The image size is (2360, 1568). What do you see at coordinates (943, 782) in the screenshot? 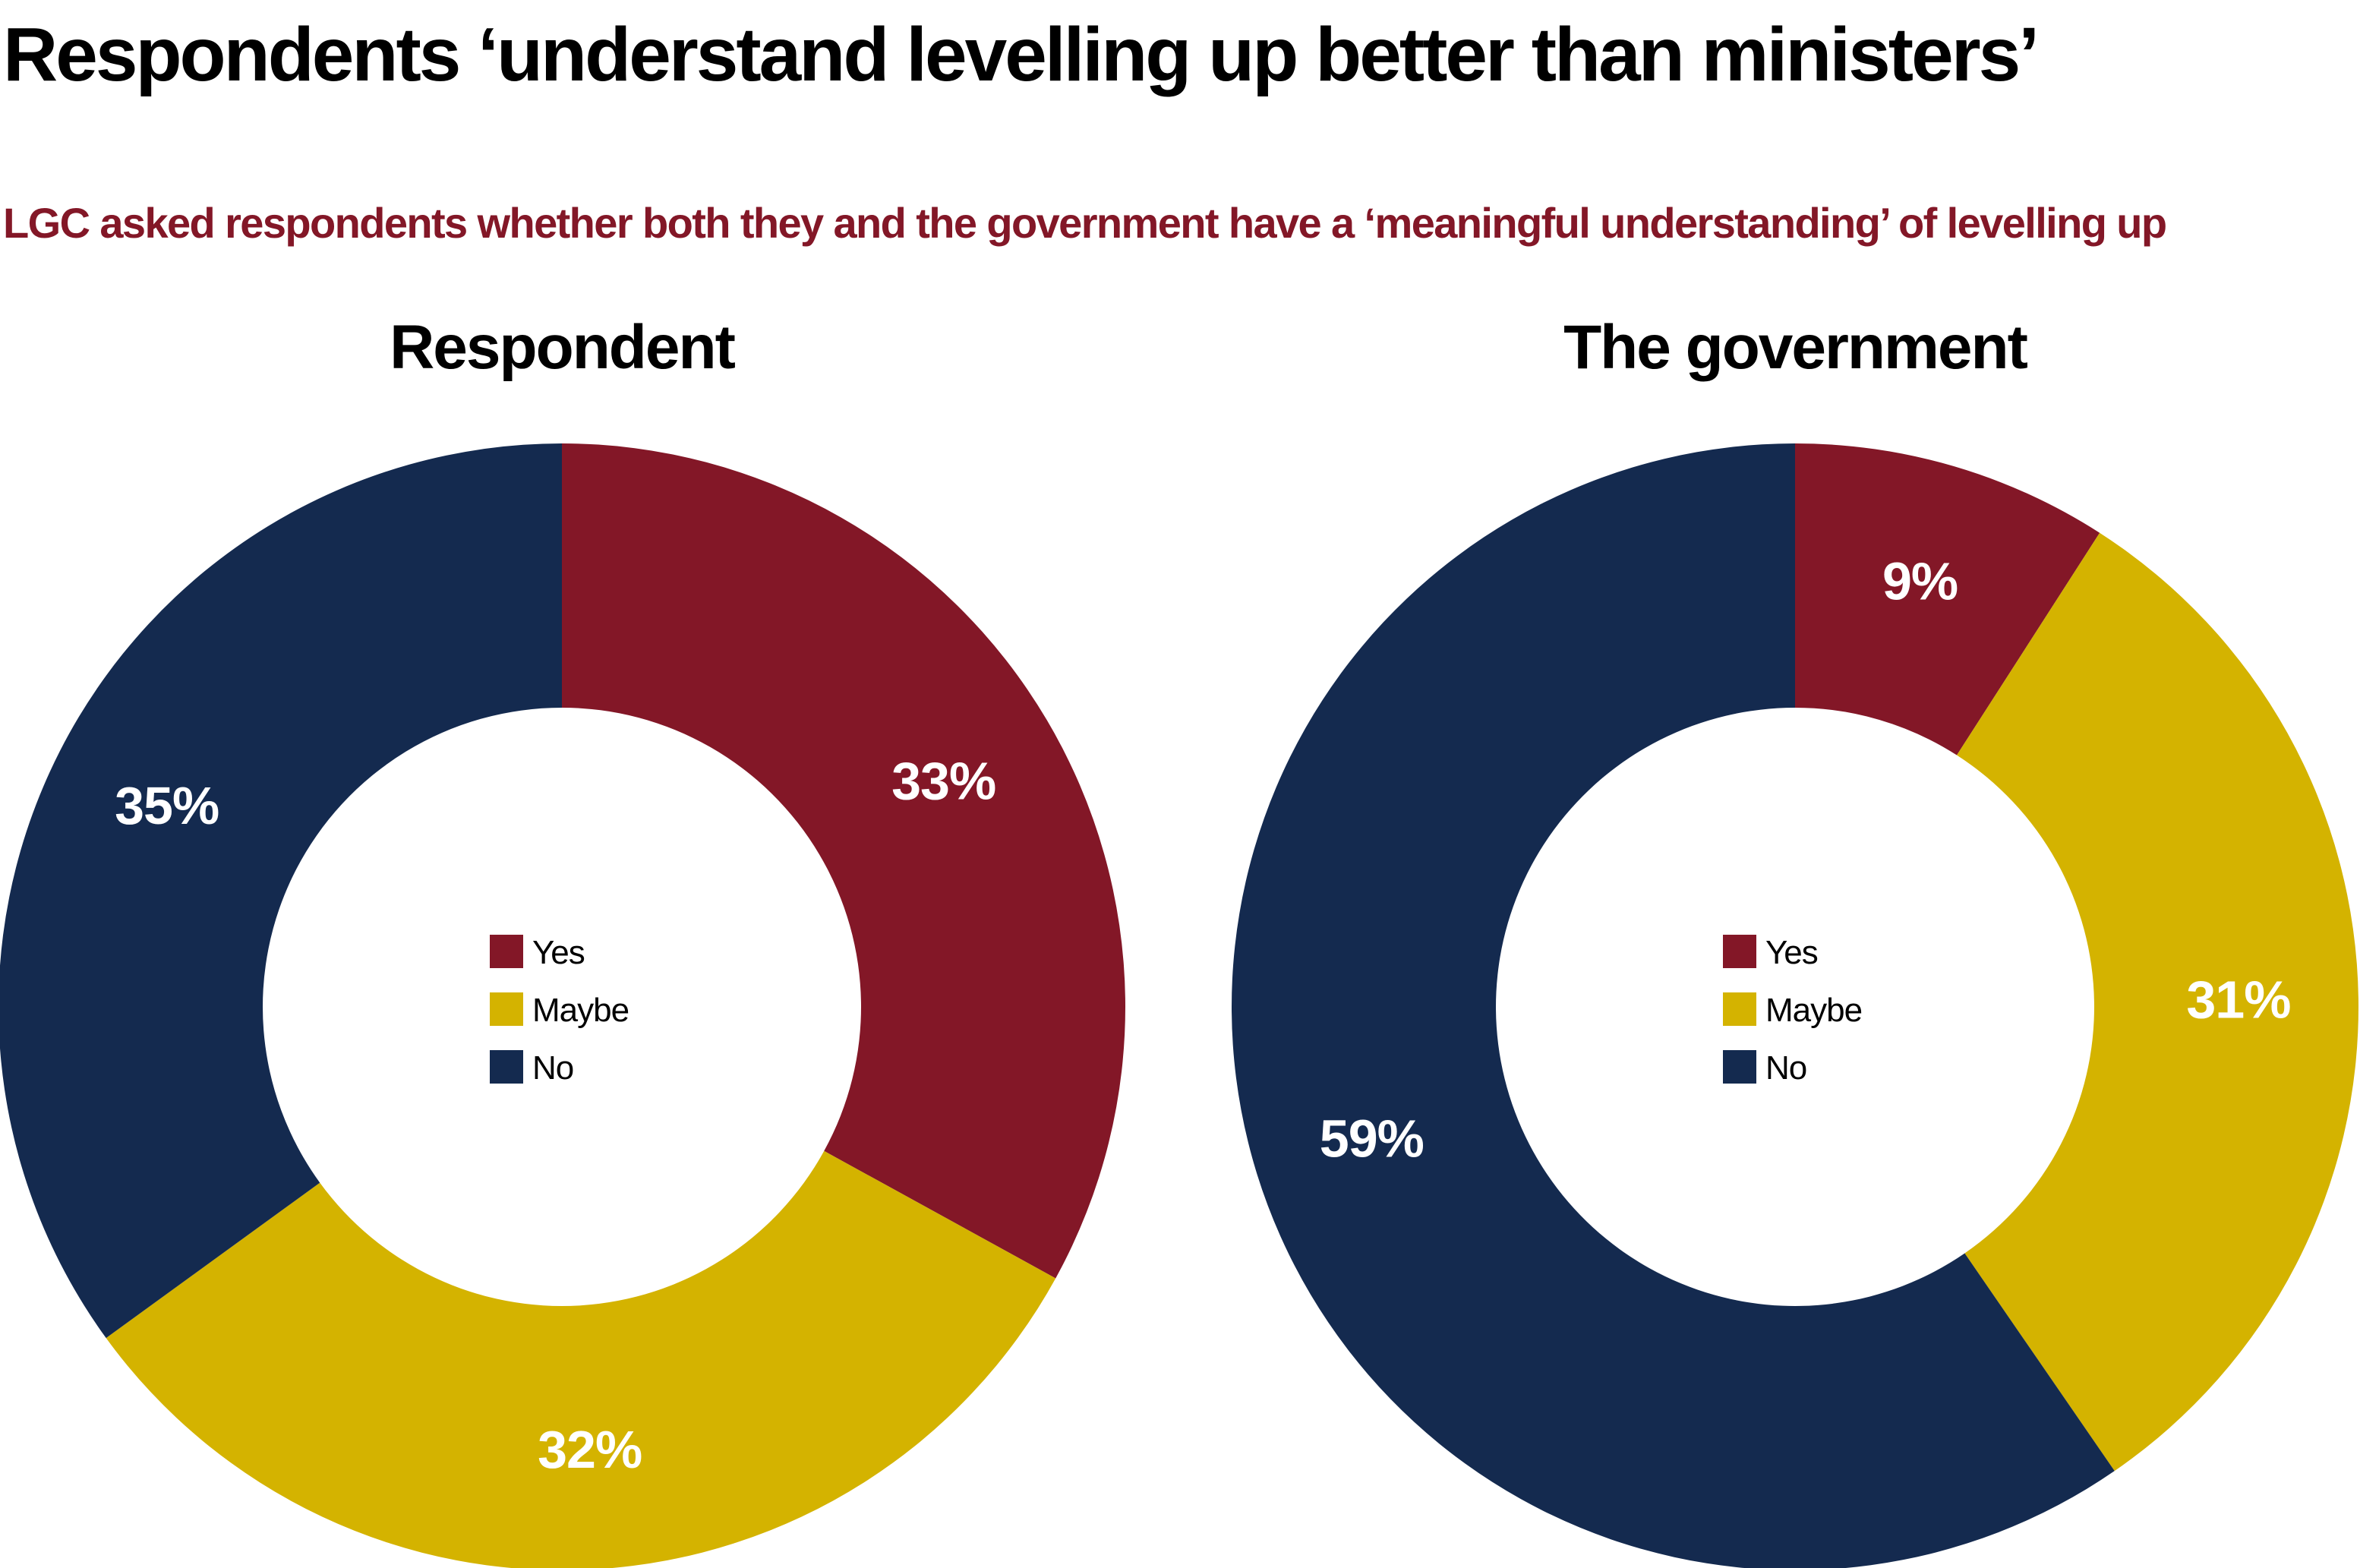
I see `slice-label-yes: 33%` at bounding box center [943, 782].